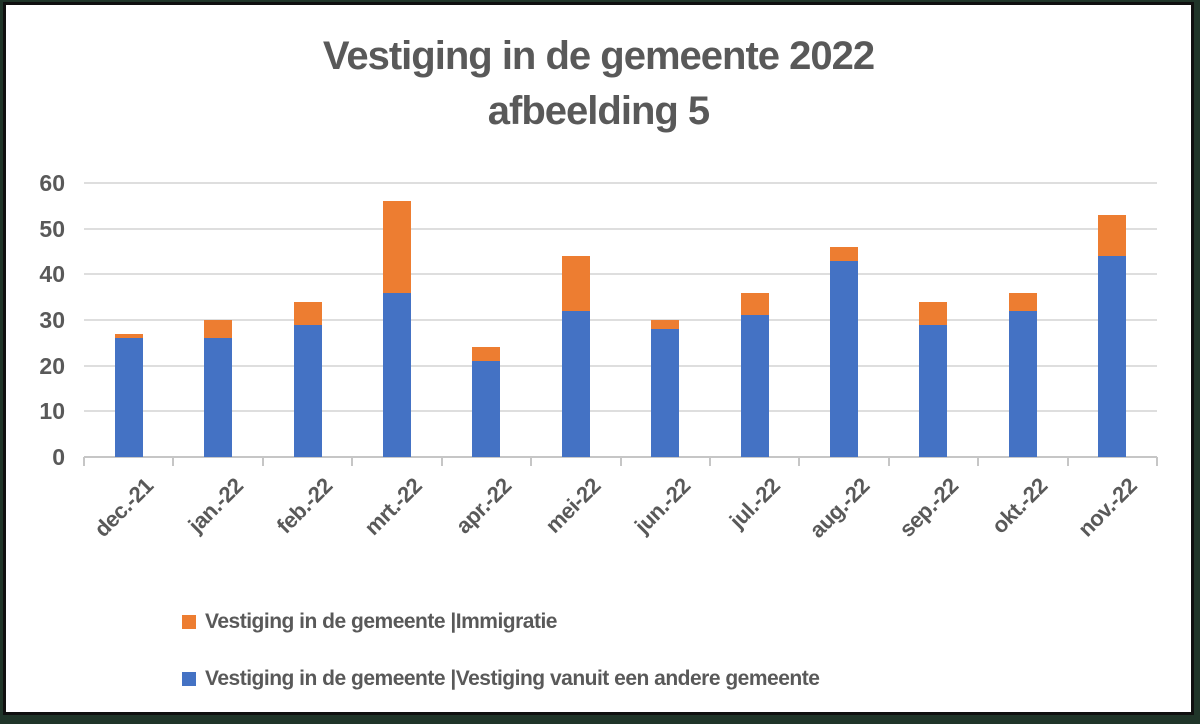  Describe the element at coordinates (52, 274) in the screenshot. I see `y-tick-label-40: 40` at that location.